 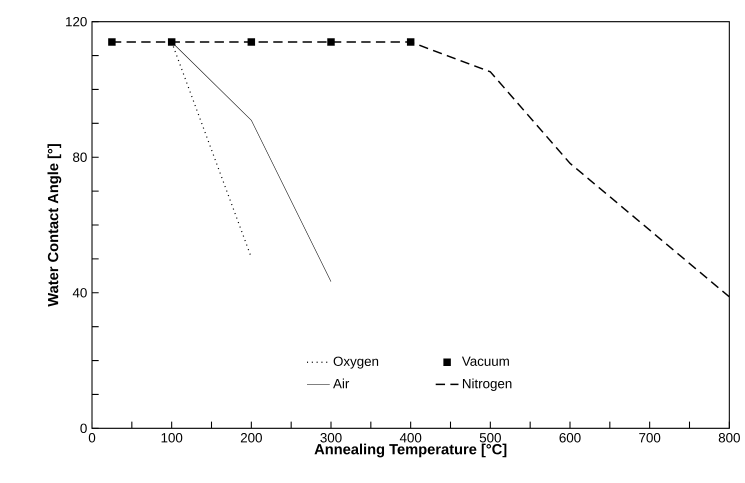 What do you see at coordinates (649, 437) in the screenshot?
I see `x-tick-label: 700` at bounding box center [649, 437].